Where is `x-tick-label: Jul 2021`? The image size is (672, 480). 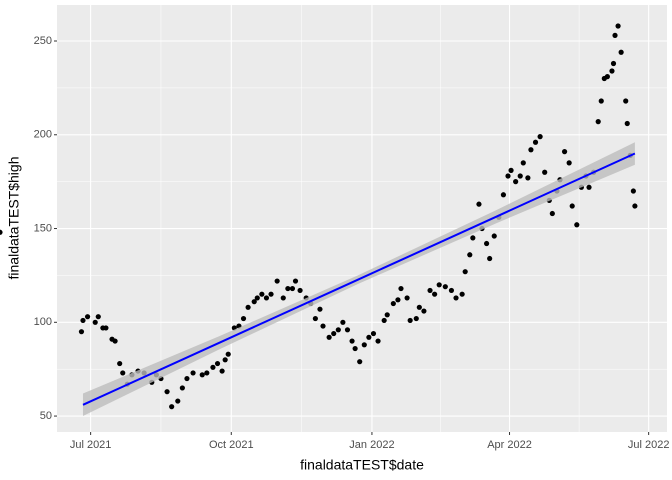 x-tick-label: Jul 2021 is located at coordinates (91, 445).